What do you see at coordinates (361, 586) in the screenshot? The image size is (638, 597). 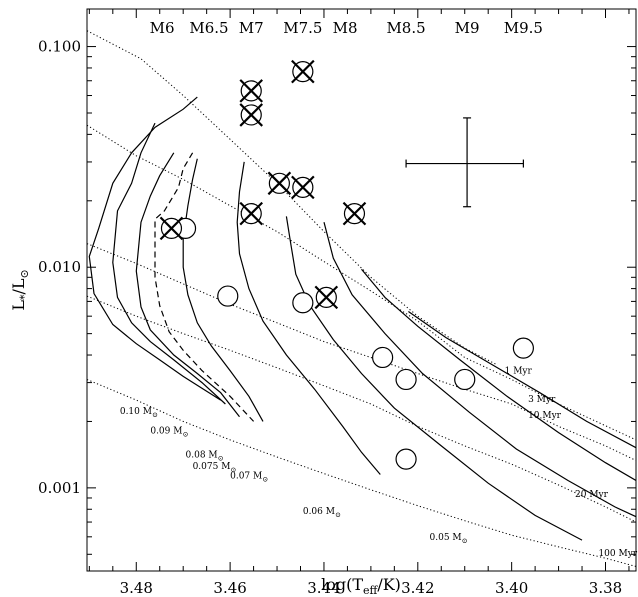 I see `x-axis-label: log(Teff/K)` at bounding box center [361, 586].